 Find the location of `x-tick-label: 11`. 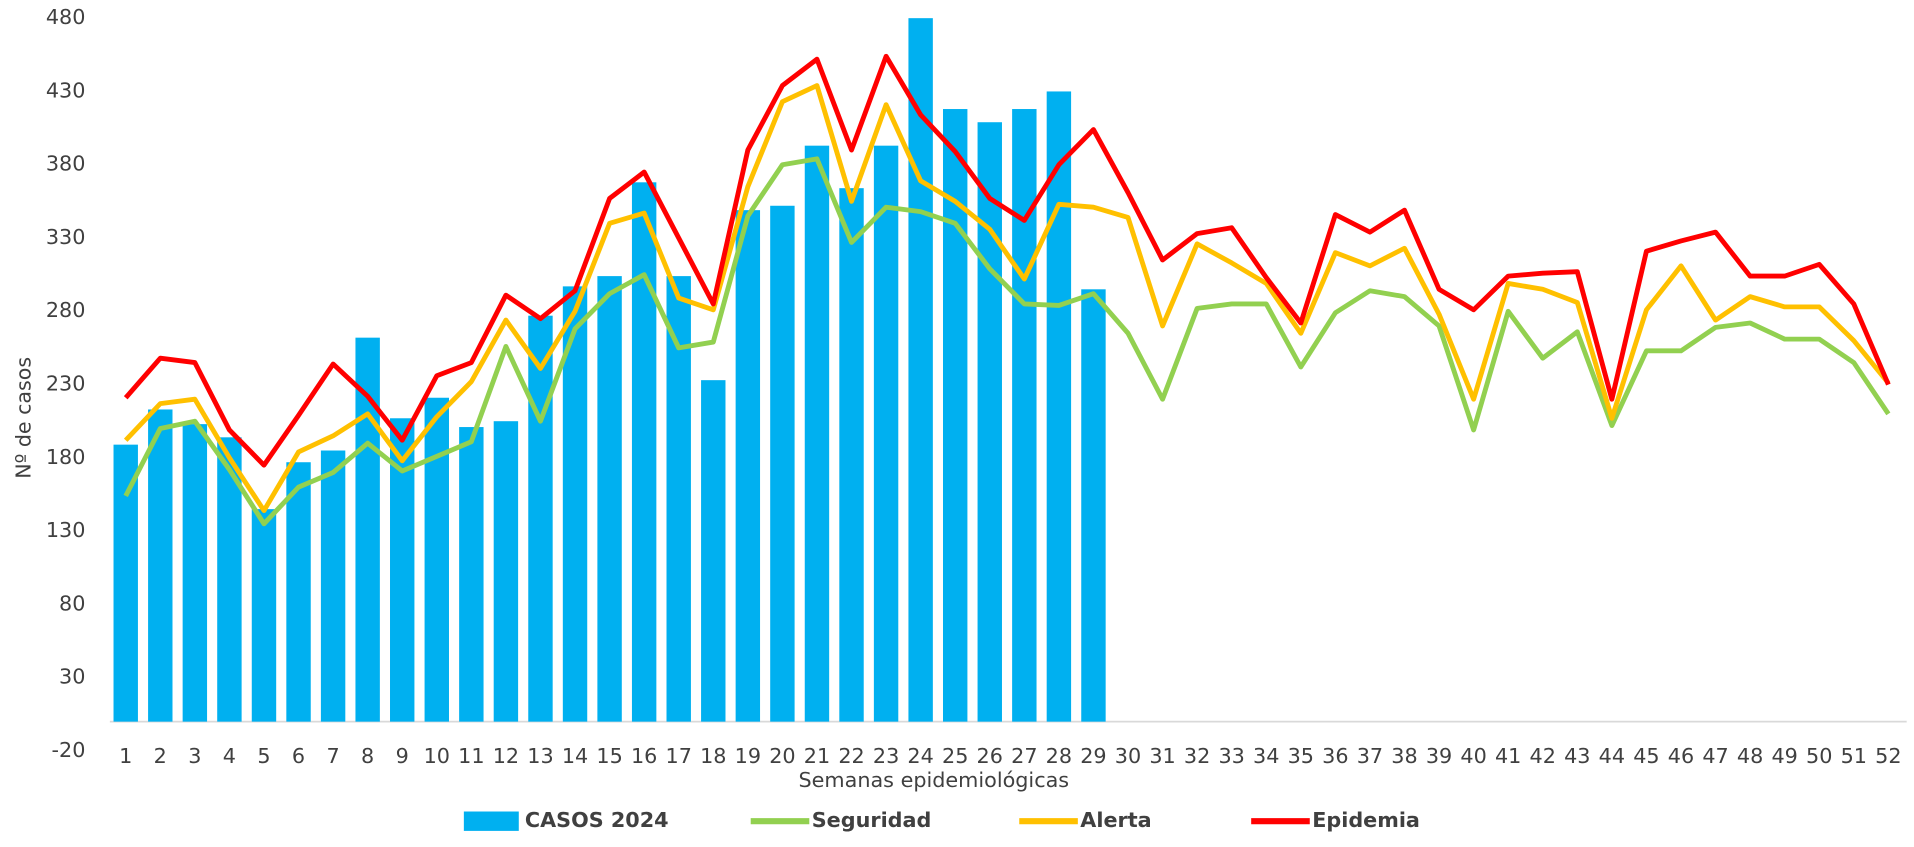

x-tick-label: 11 is located at coordinates (471, 756).